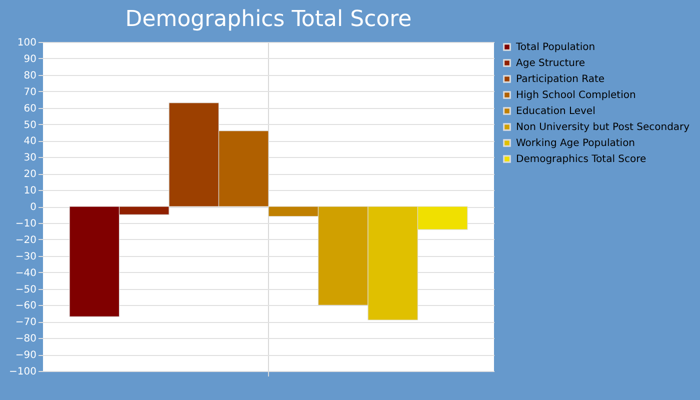 The width and height of the screenshot is (700, 400). Describe the element at coordinates (25, 224) in the screenshot. I see `y-tick-label: −10` at that location.